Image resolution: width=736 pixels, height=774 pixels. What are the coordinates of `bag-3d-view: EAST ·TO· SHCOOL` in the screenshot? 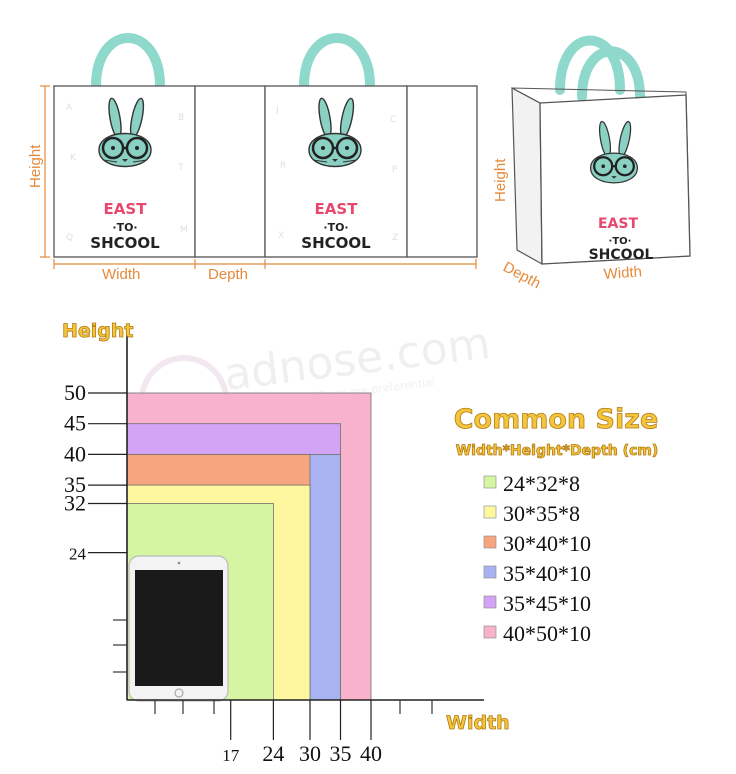 It's located at (601, 150).